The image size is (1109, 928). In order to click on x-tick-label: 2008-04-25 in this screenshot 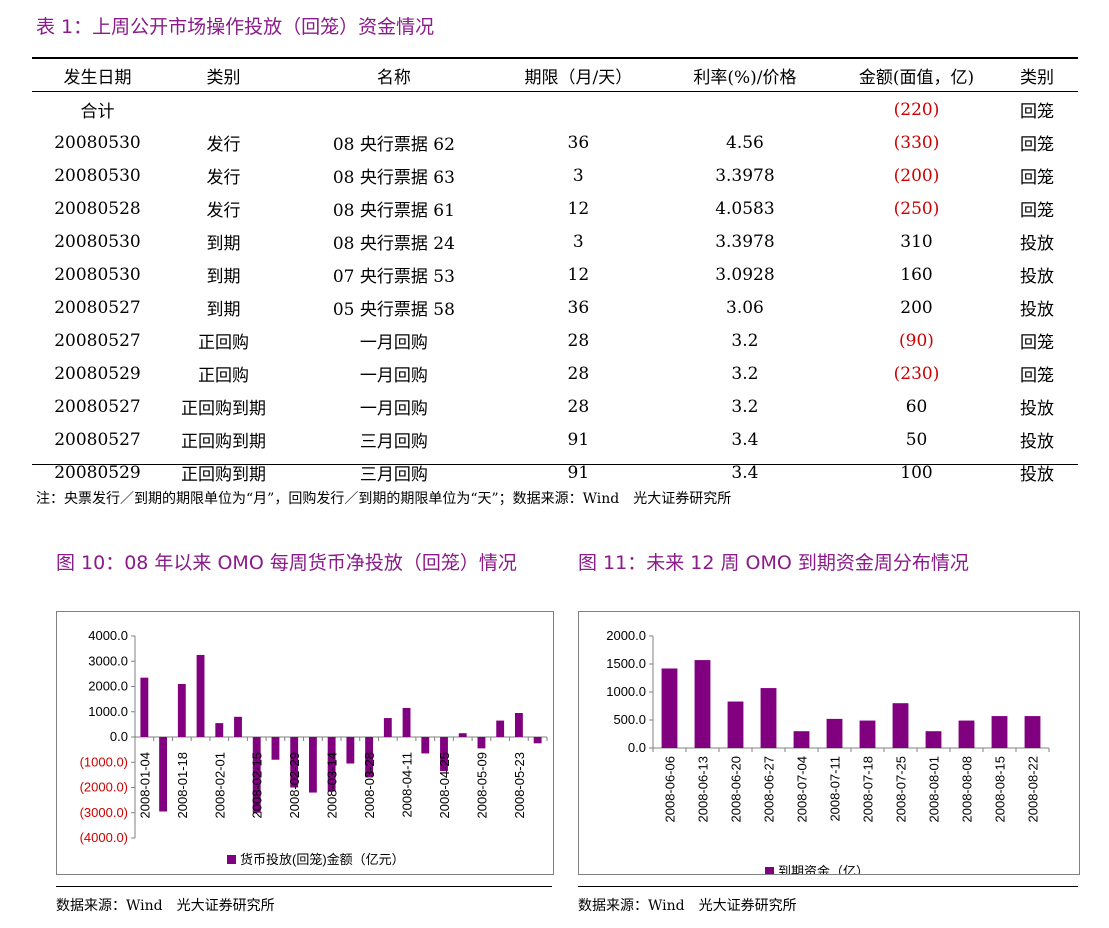, I will do `click(444, 785)`.